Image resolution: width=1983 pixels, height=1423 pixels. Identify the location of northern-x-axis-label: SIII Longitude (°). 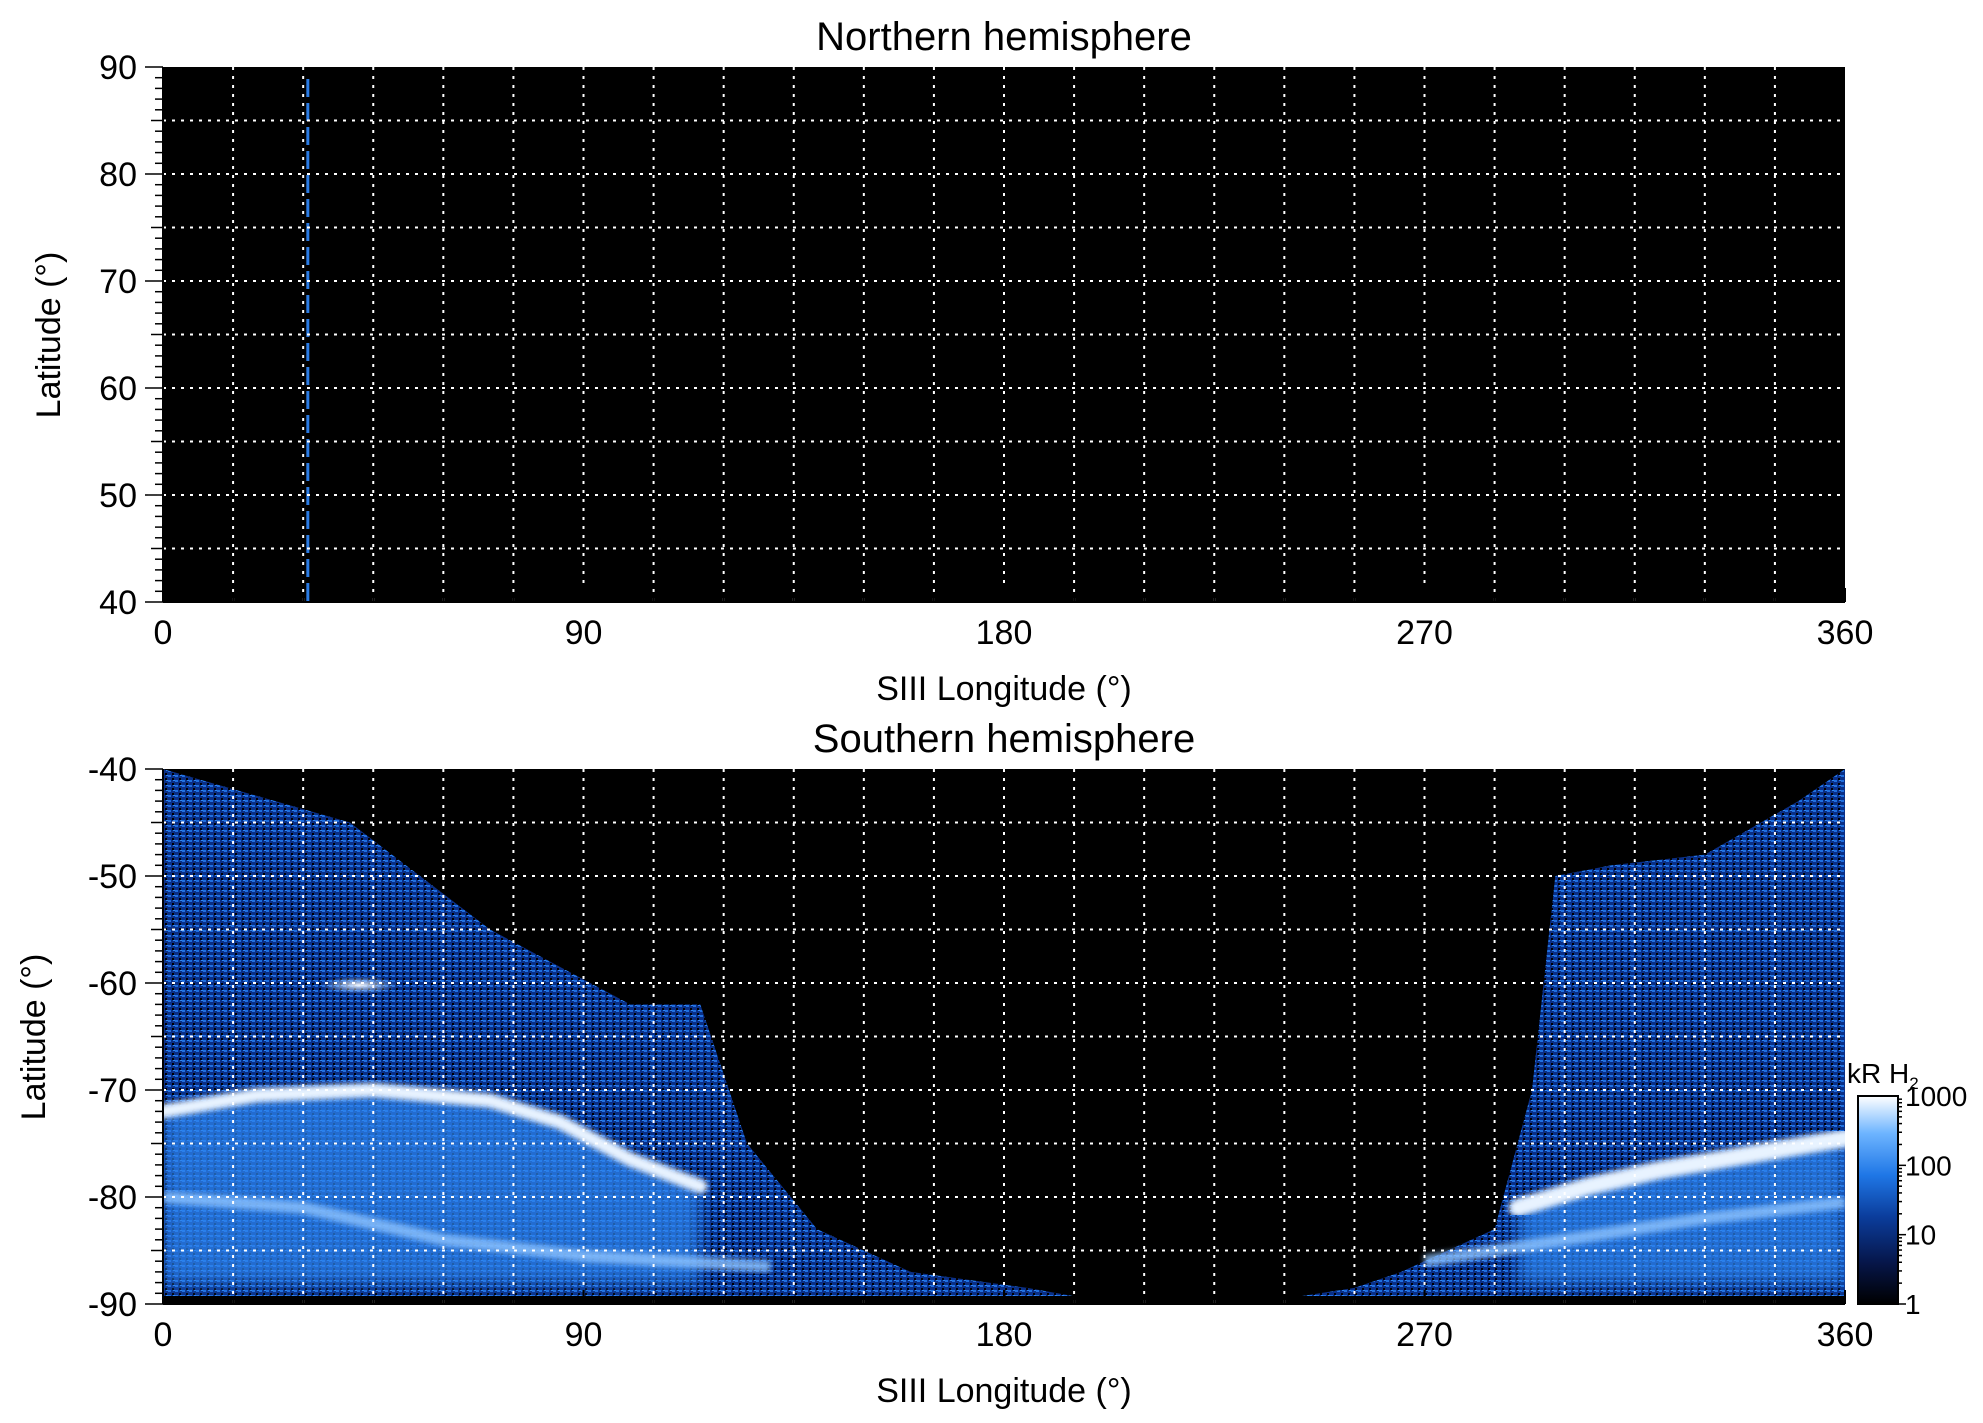
(1004, 689).